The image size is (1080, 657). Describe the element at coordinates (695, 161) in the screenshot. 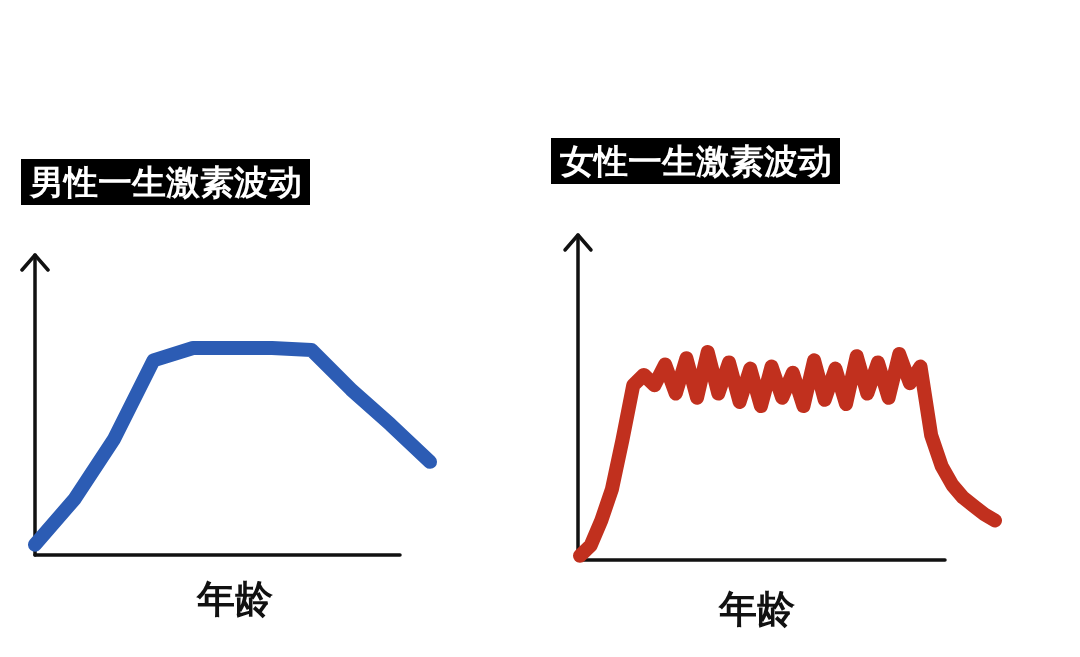

I see `chart-title: 女性一生激素波动` at that location.